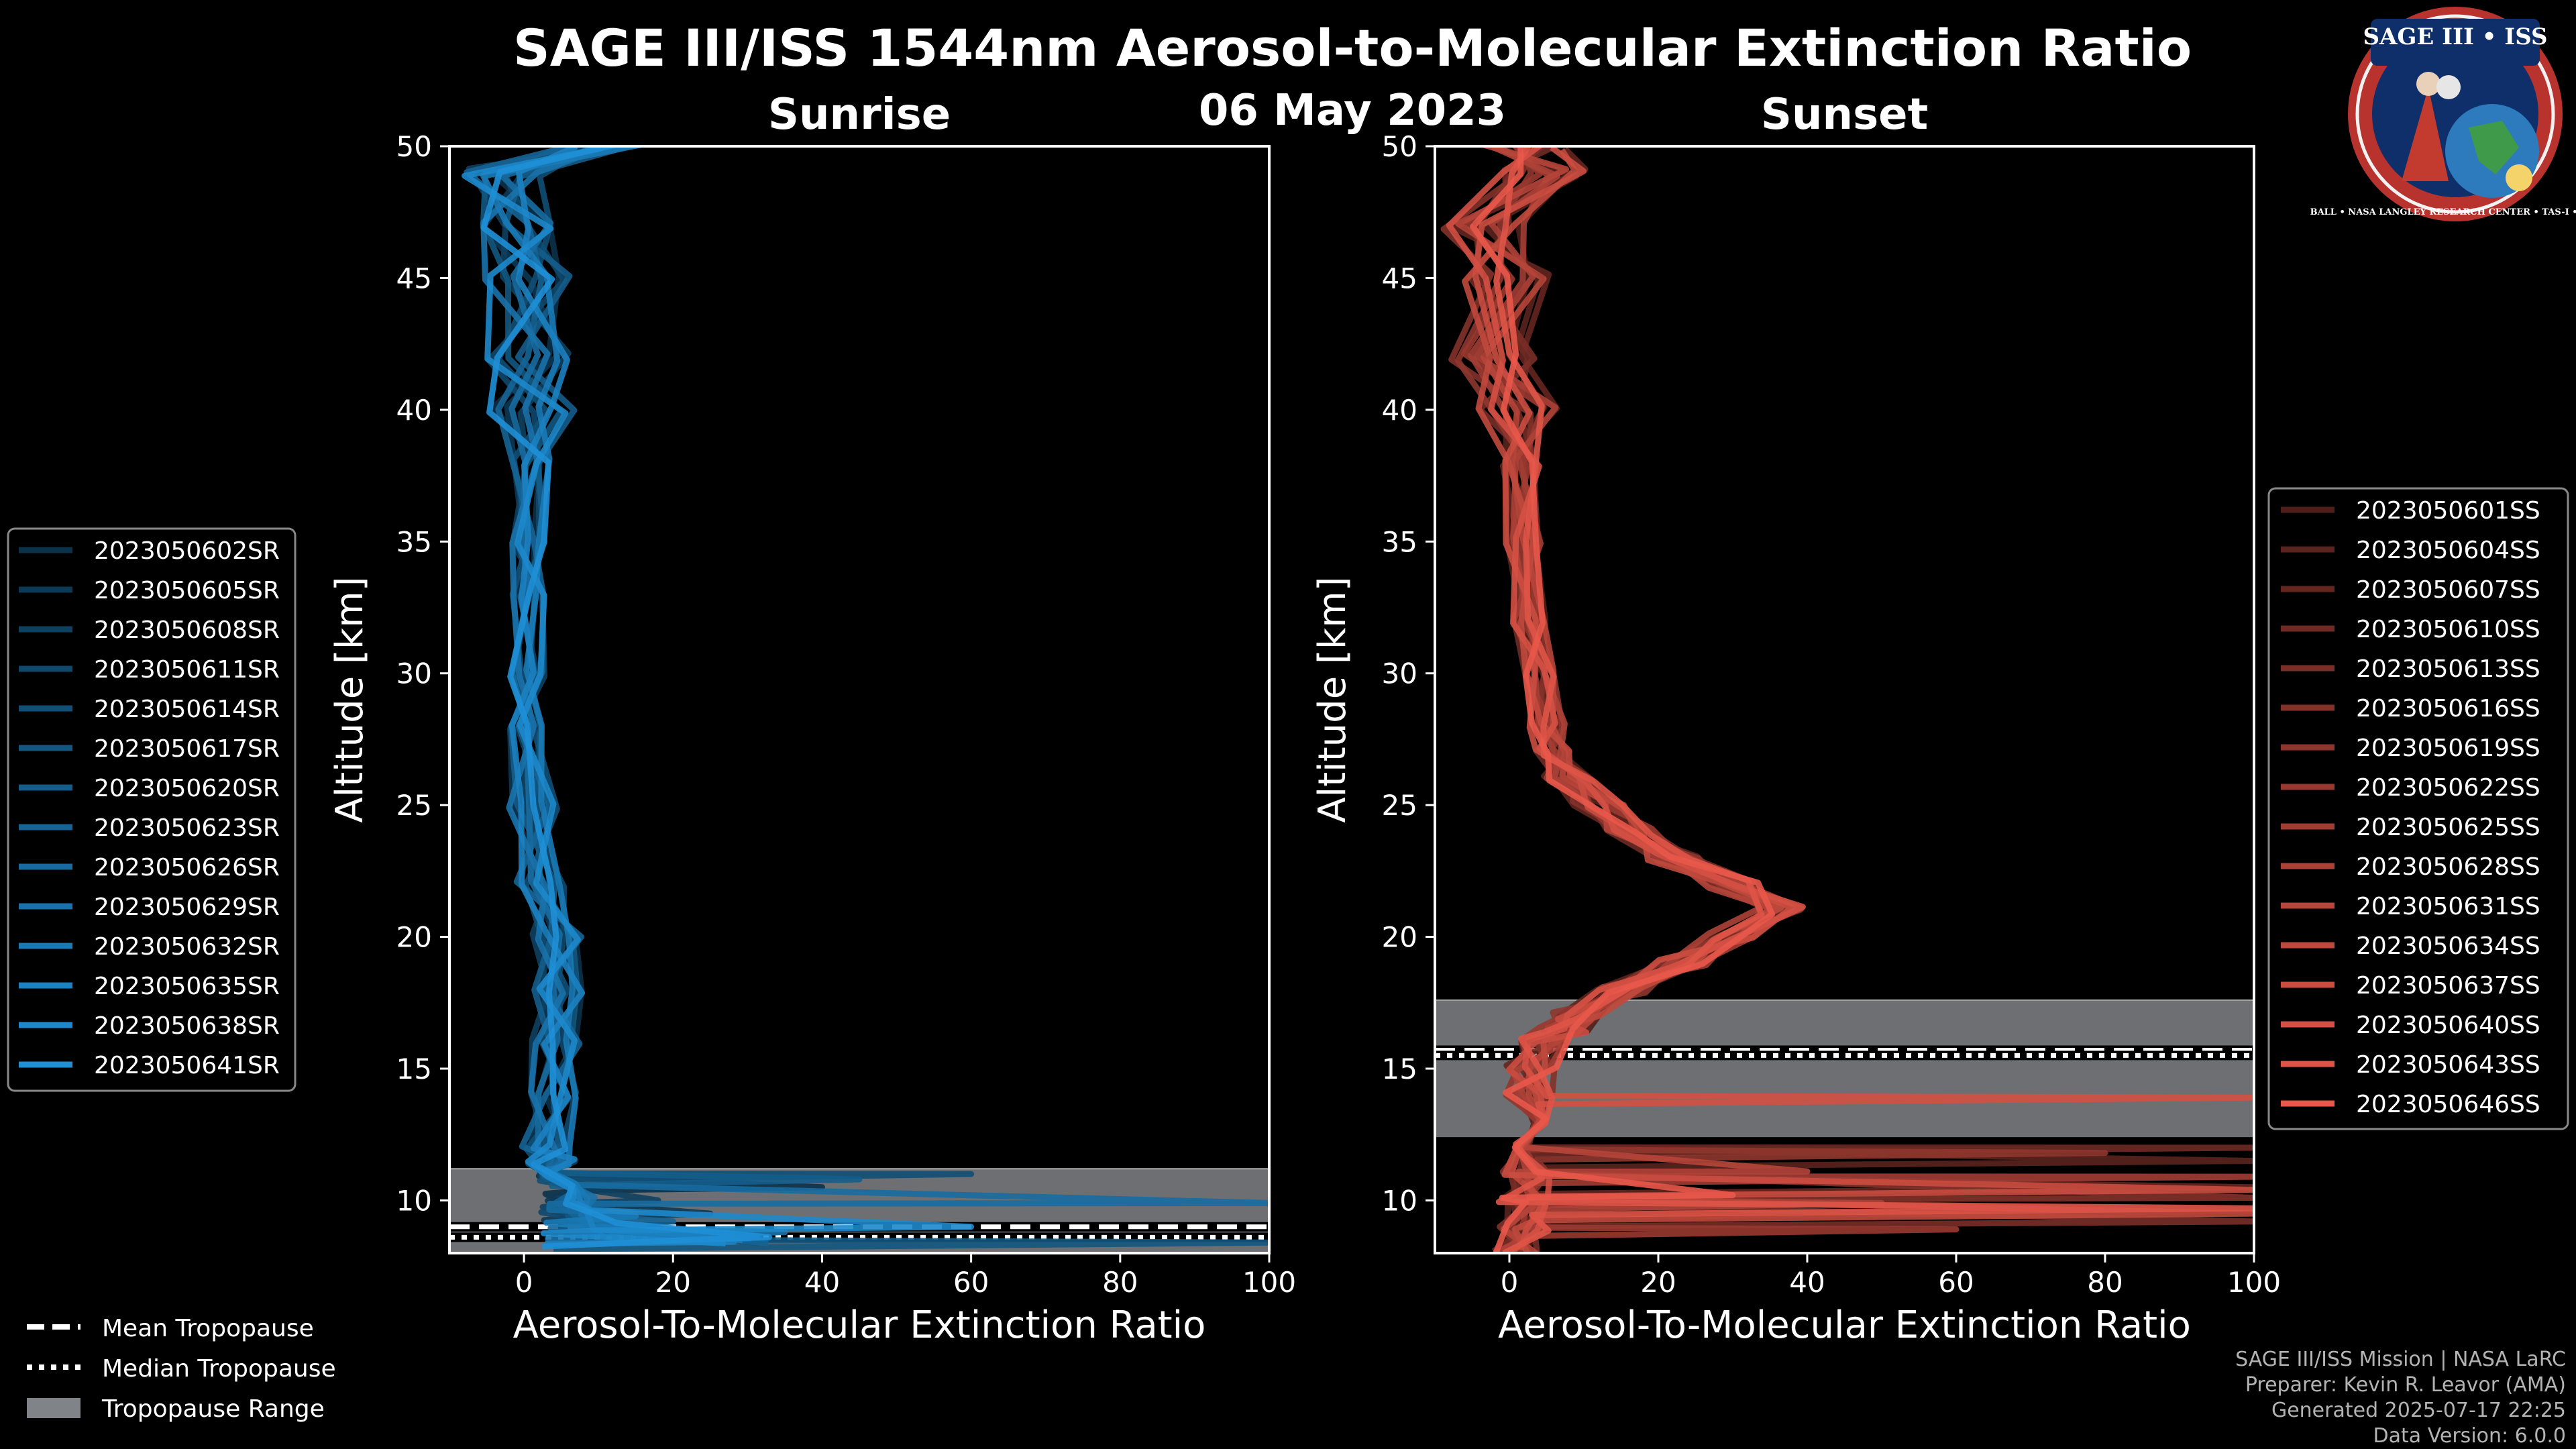 The image size is (2576, 1449). Describe the element at coordinates (2254, 1282) in the screenshot. I see `sunset-x-tick-label: 100` at that location.